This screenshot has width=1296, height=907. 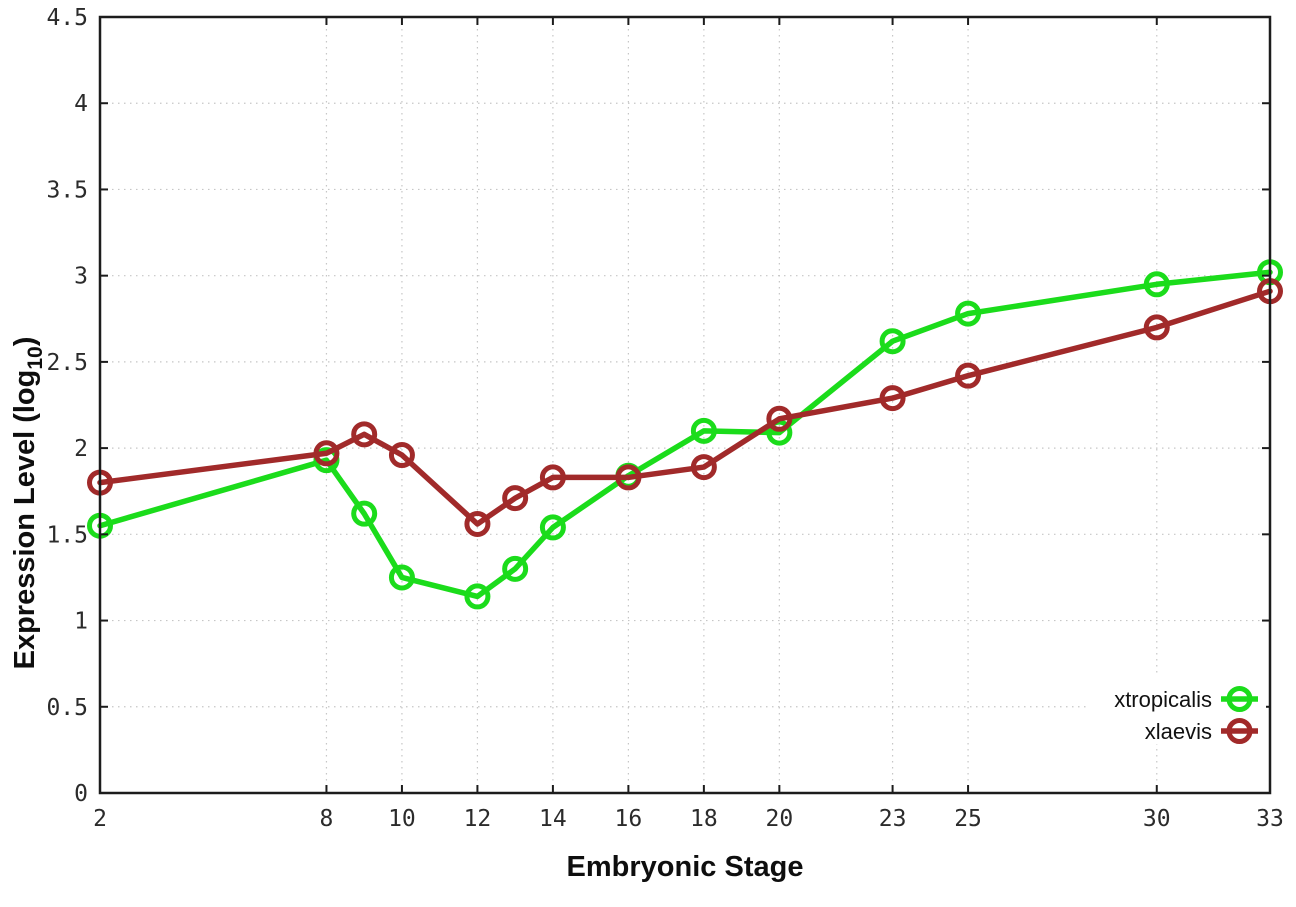 I want to click on x-axis-title: Embryonic Stage, so click(x=685, y=867).